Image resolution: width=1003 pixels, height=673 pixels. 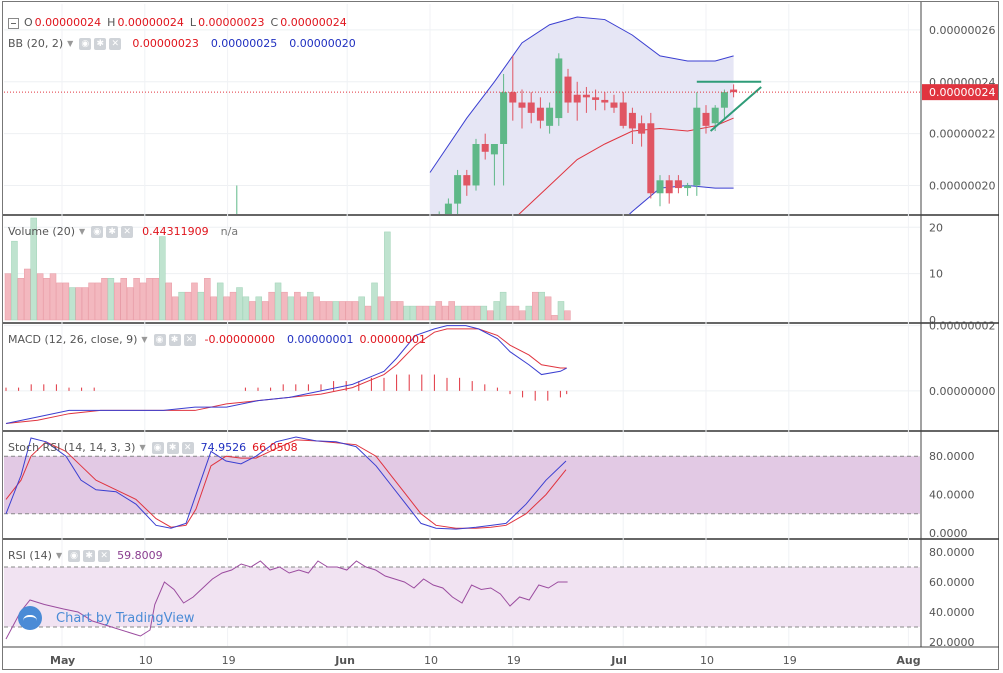 I want to click on bollinger-basis-line, so click(x=626, y=165).